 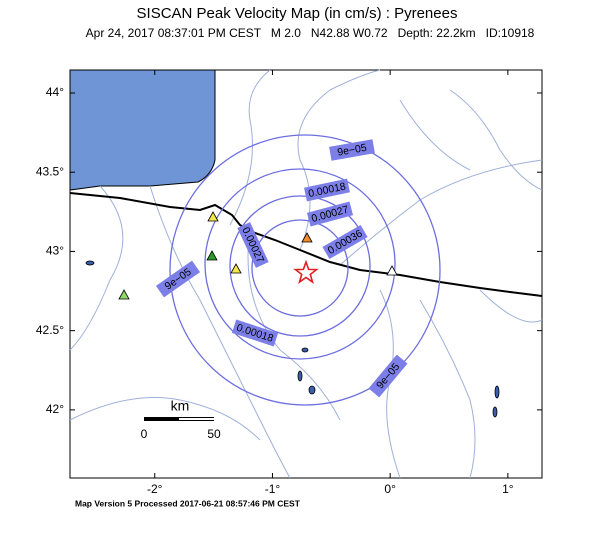 I want to click on scale-bar: km 0 50, so click(x=181, y=419).